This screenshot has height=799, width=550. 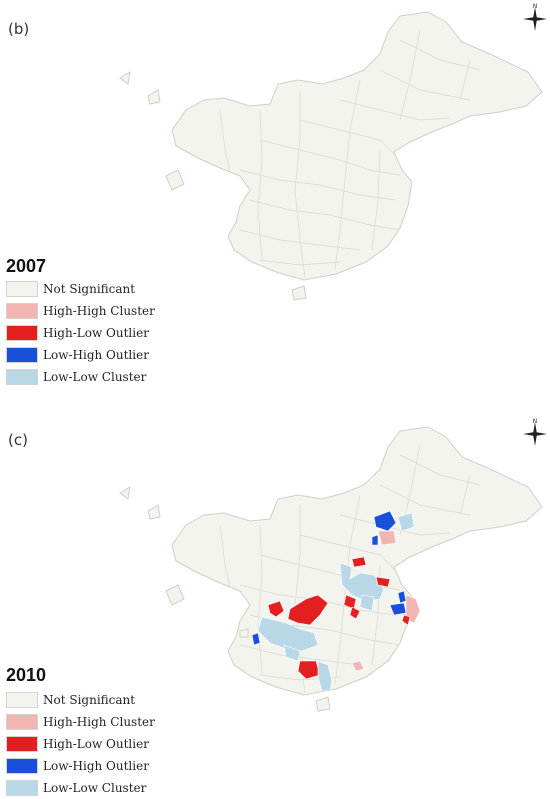 What do you see at coordinates (26, 675) in the screenshot?
I see `year-title: 2010` at bounding box center [26, 675].